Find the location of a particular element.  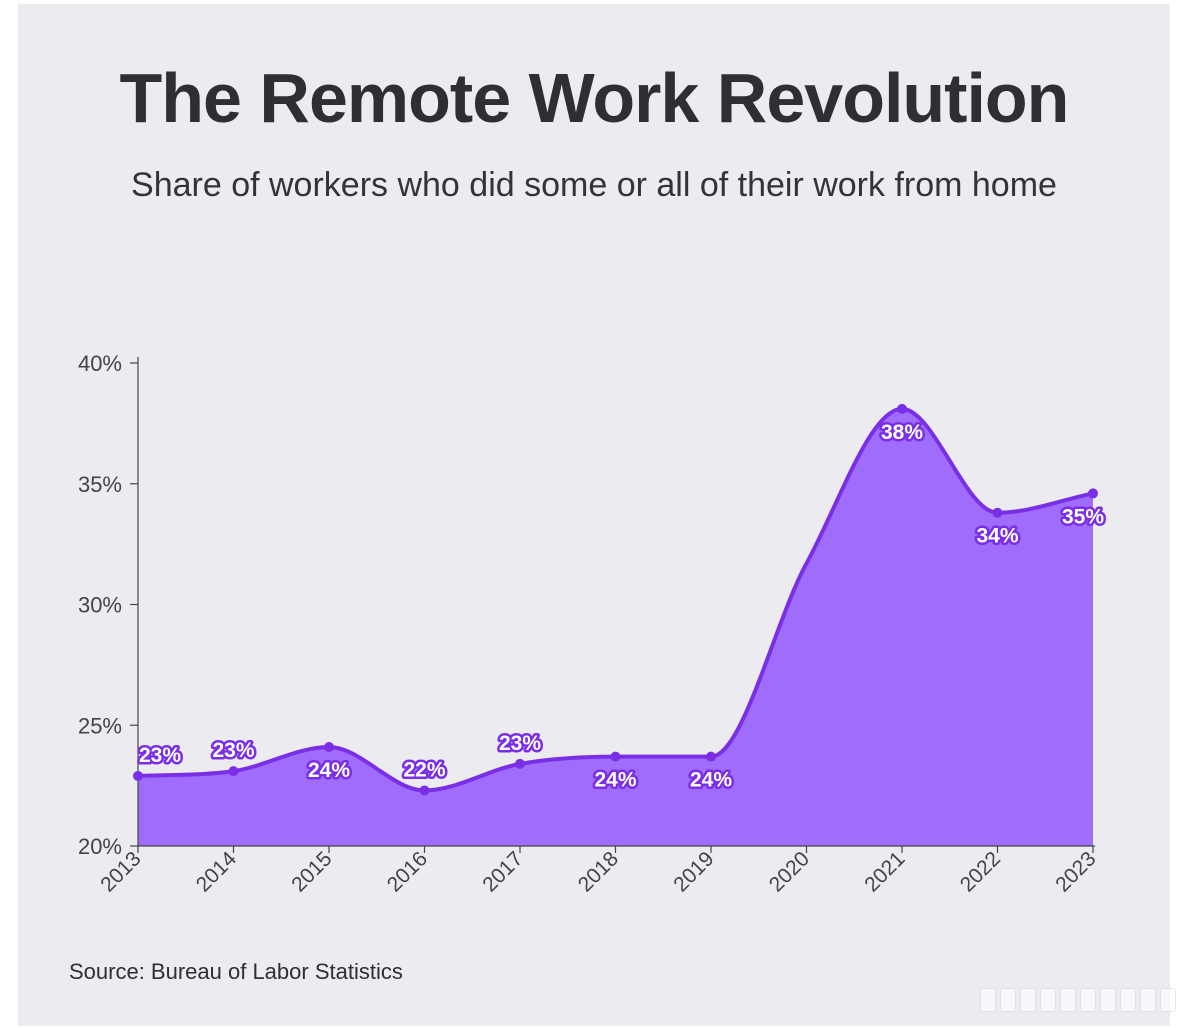

x-tick-label: 2019 is located at coordinates (693, 871).